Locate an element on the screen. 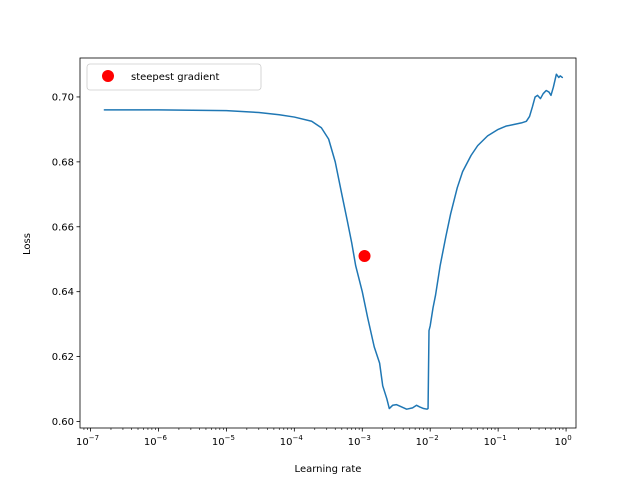  x-tick-label: 10⁰ is located at coordinates (562, 441).